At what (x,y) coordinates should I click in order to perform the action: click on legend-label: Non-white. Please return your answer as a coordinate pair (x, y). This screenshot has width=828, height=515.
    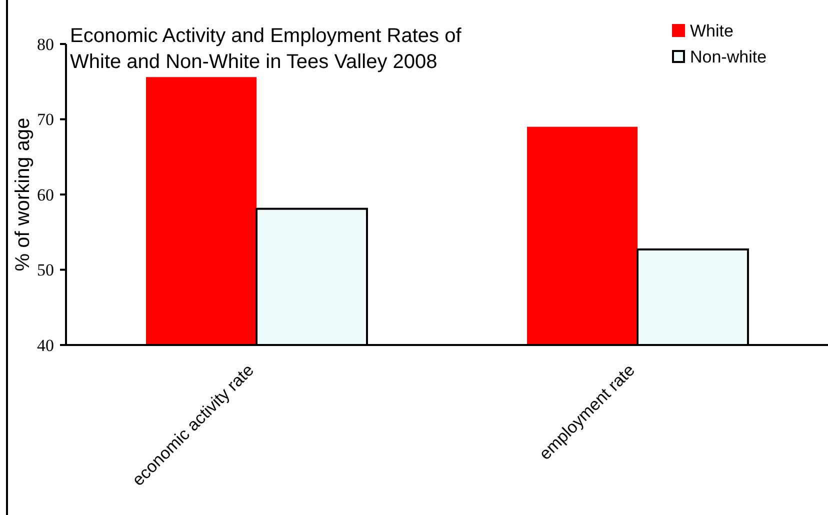
    Looking at the image, I should click on (728, 56).